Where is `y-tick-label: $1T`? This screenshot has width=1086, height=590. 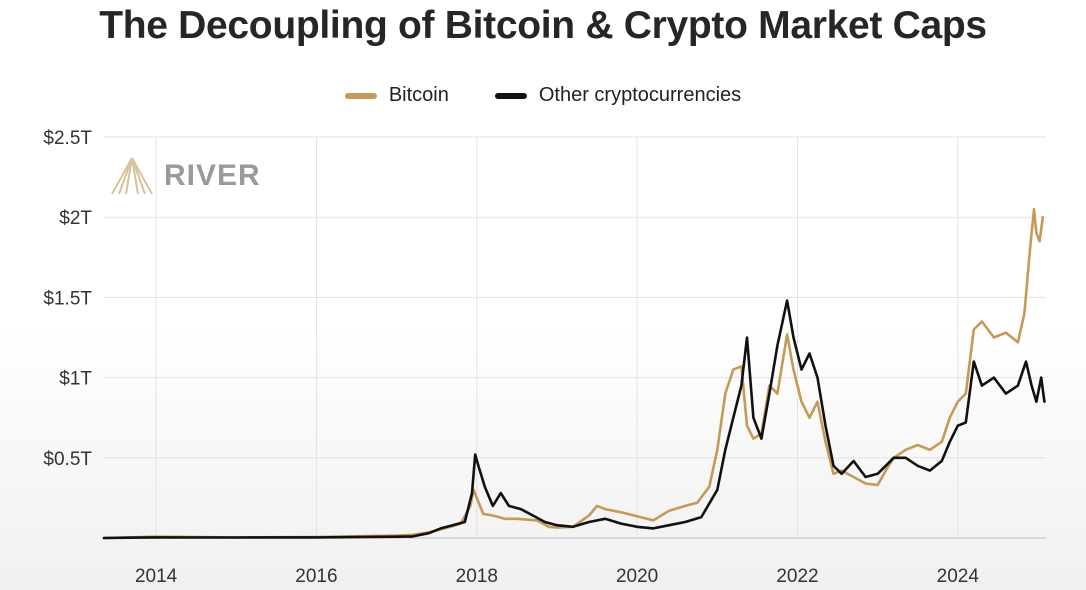
y-tick-label: $1T is located at coordinates (75, 379).